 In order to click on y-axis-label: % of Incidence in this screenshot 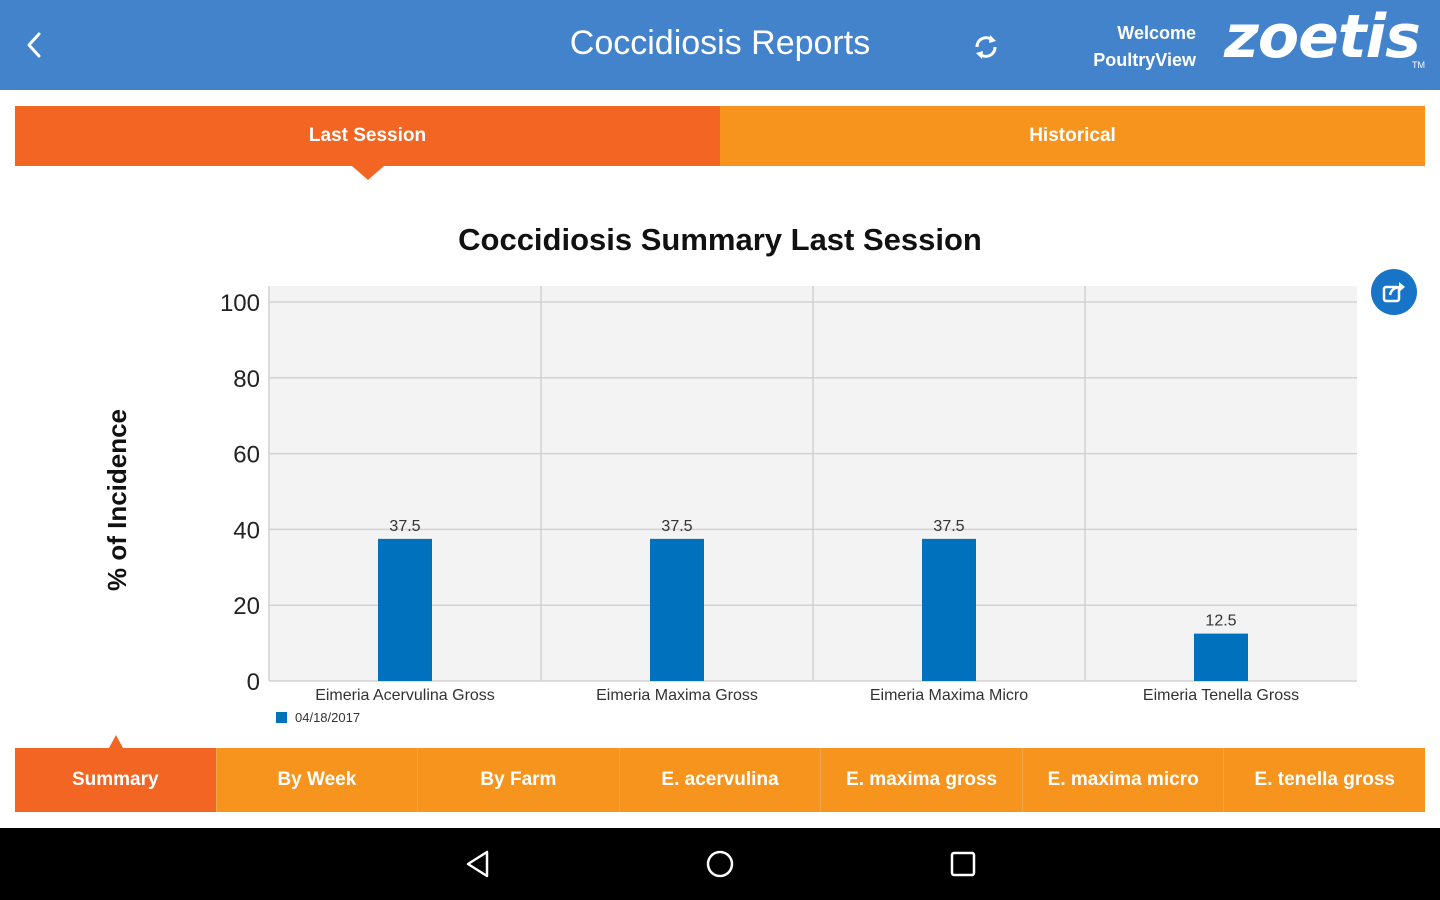, I will do `click(117, 500)`.